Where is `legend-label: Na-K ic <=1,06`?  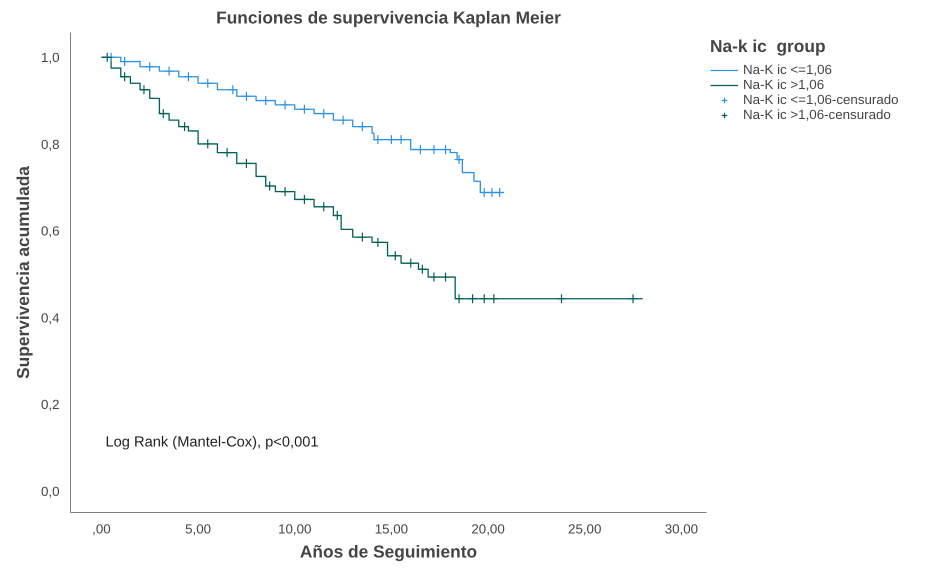
legend-label: Na-K ic <=1,06 is located at coordinates (787, 69).